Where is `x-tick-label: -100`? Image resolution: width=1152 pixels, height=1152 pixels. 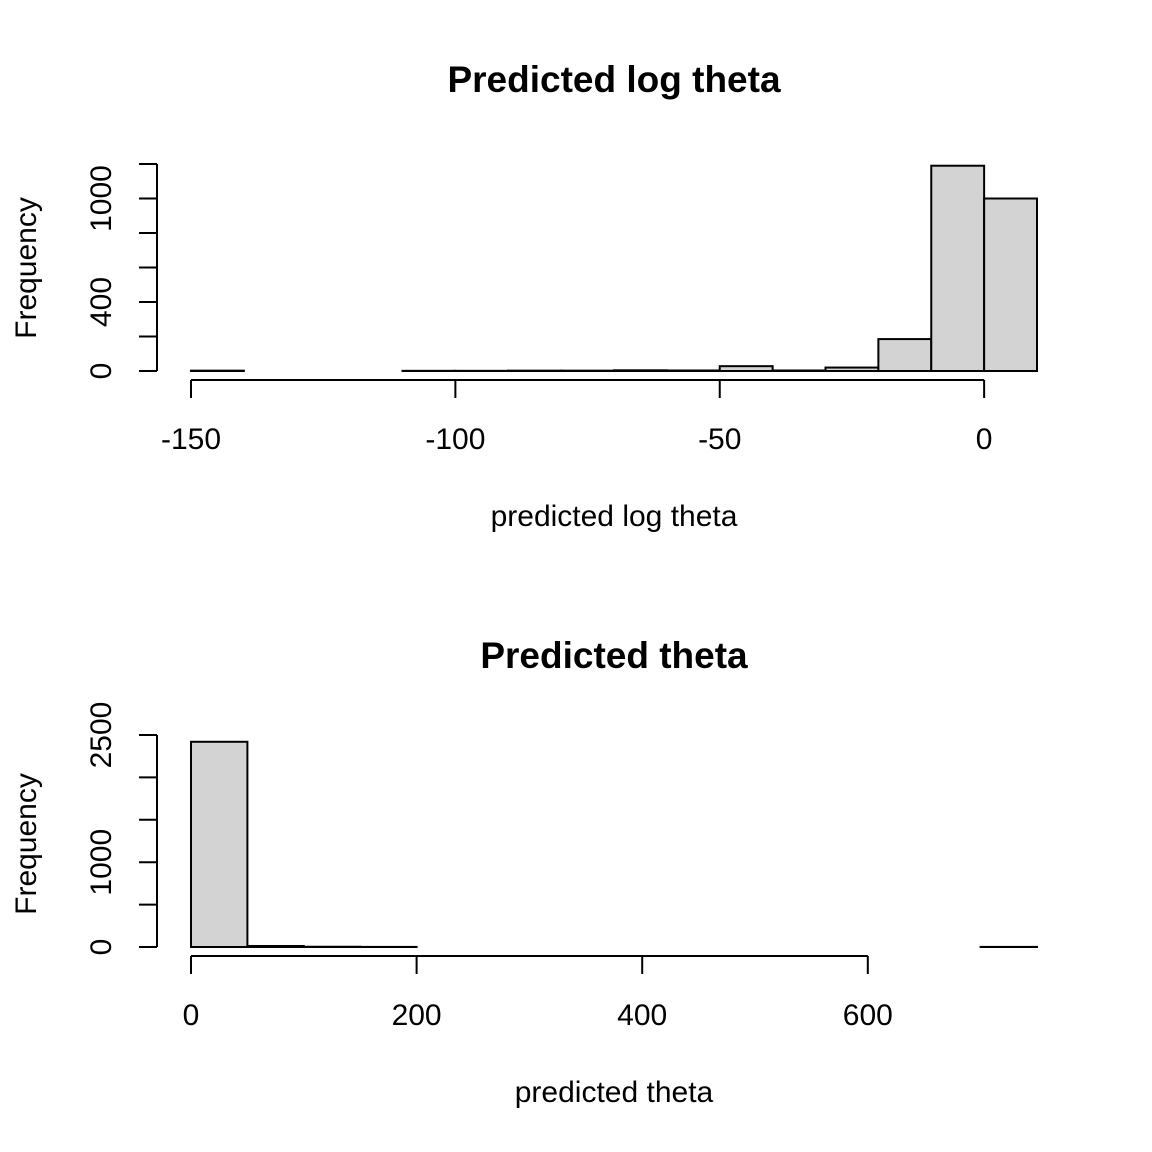
x-tick-label: -100 is located at coordinates (455, 439).